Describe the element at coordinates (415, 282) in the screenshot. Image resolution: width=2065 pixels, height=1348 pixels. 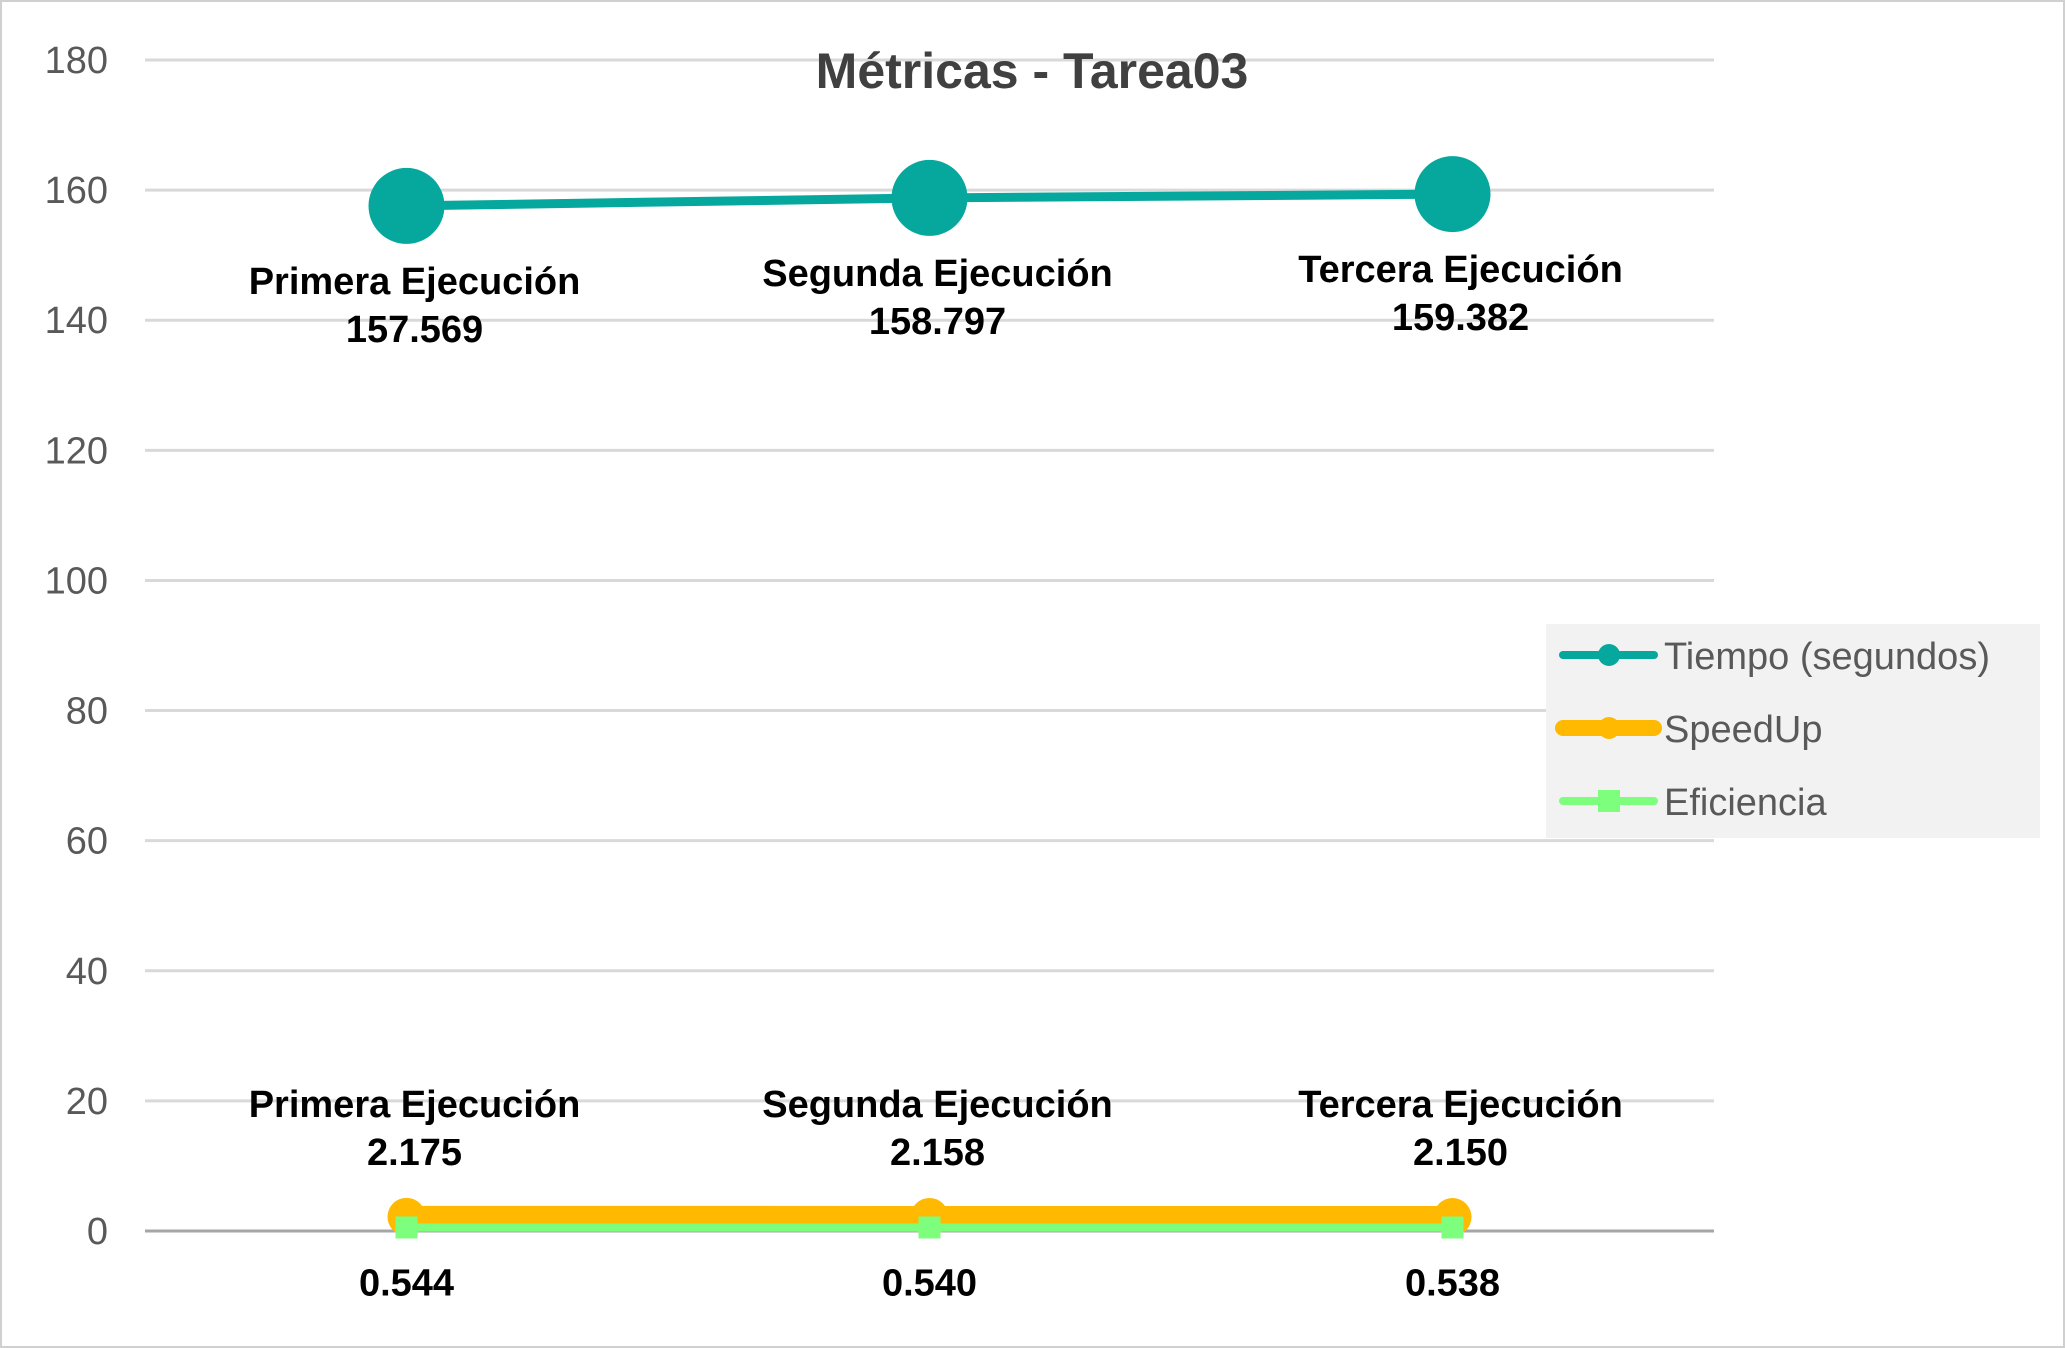
I see `data-label-category-tiempo-segundos-1: Primera Ejecución` at that location.